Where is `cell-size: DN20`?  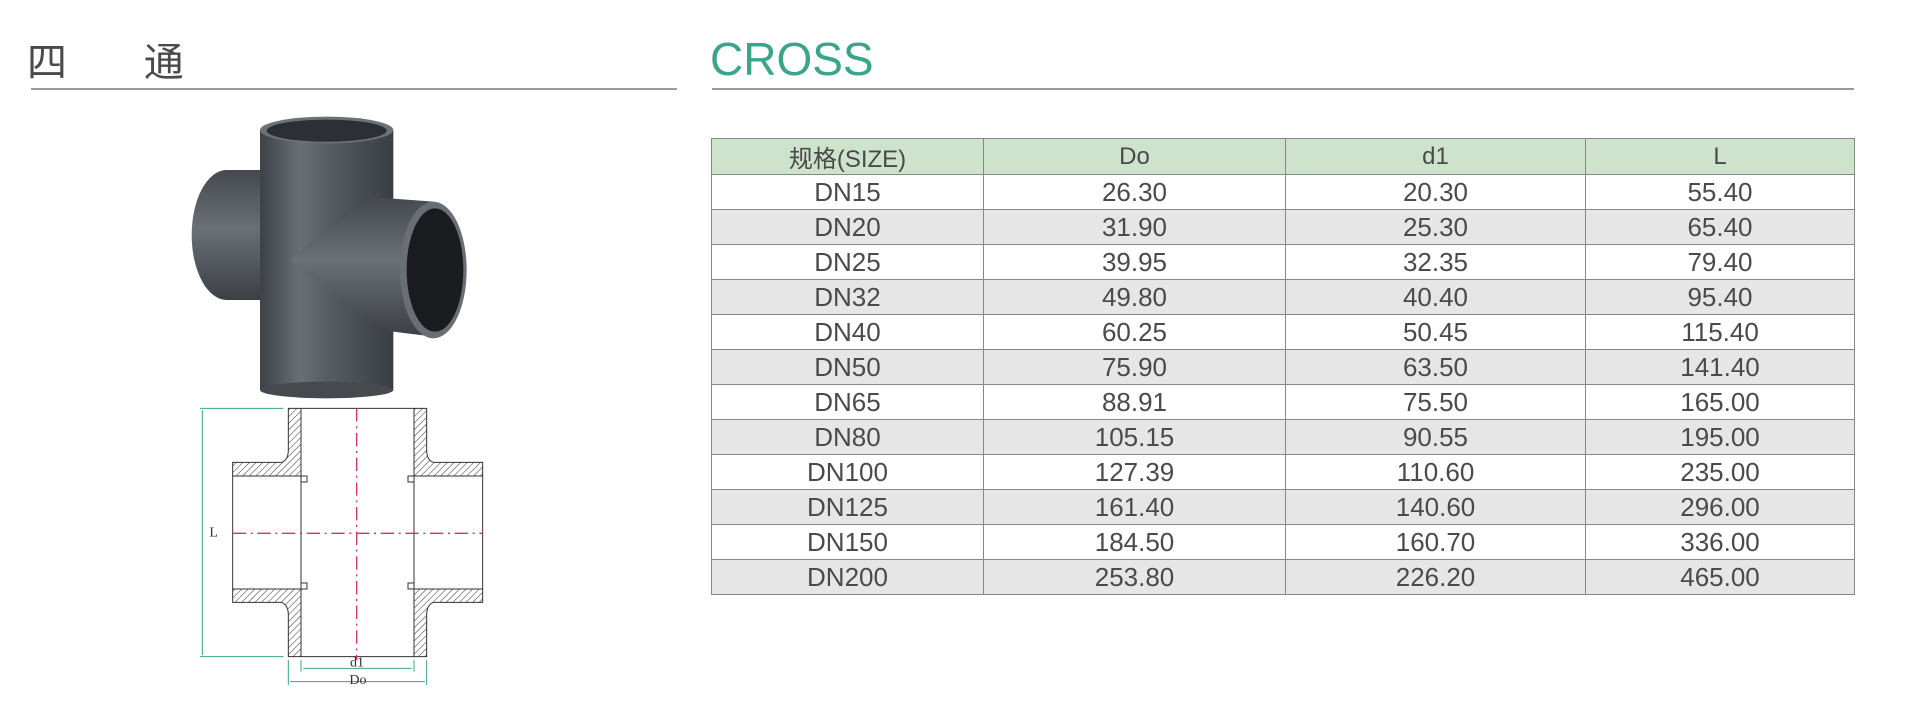 cell-size: DN20 is located at coordinates (847, 227).